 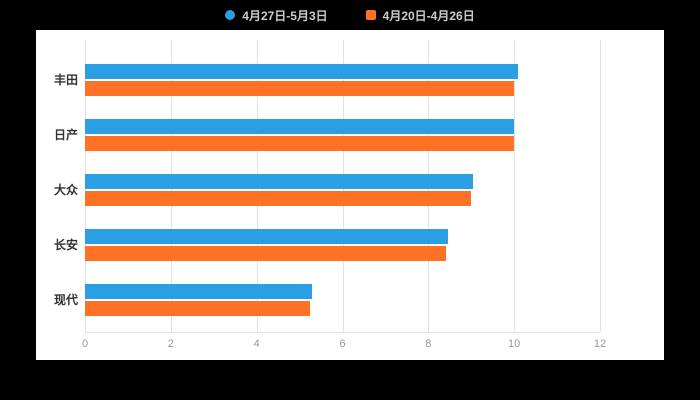 What do you see at coordinates (65, 80) in the screenshot?
I see `y-category-label-0: 丰田` at bounding box center [65, 80].